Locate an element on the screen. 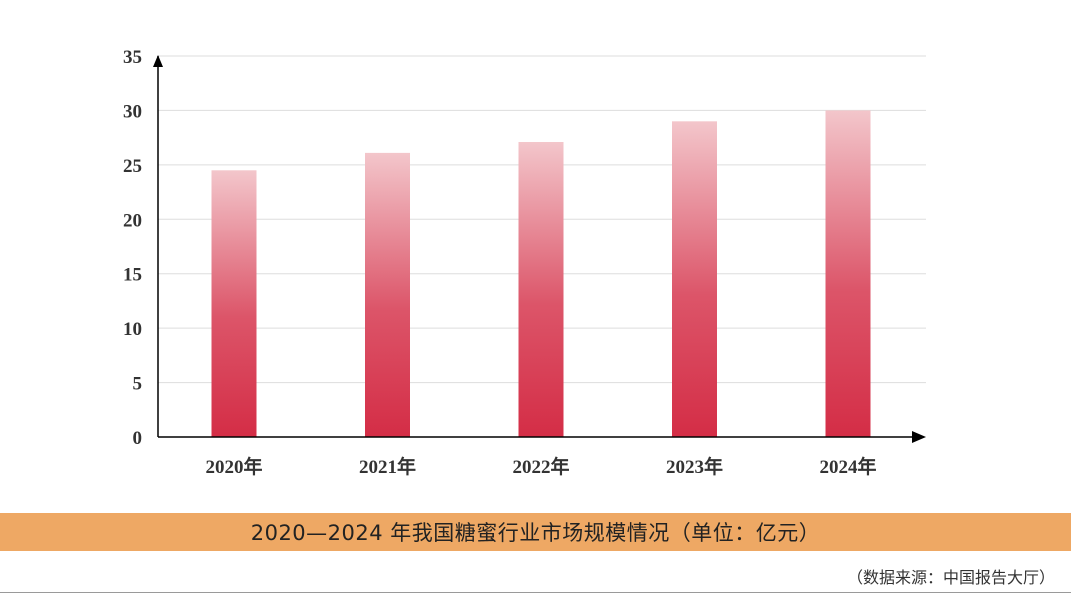 The width and height of the screenshot is (1071, 602). y-axis-arrow is located at coordinates (158, 61).